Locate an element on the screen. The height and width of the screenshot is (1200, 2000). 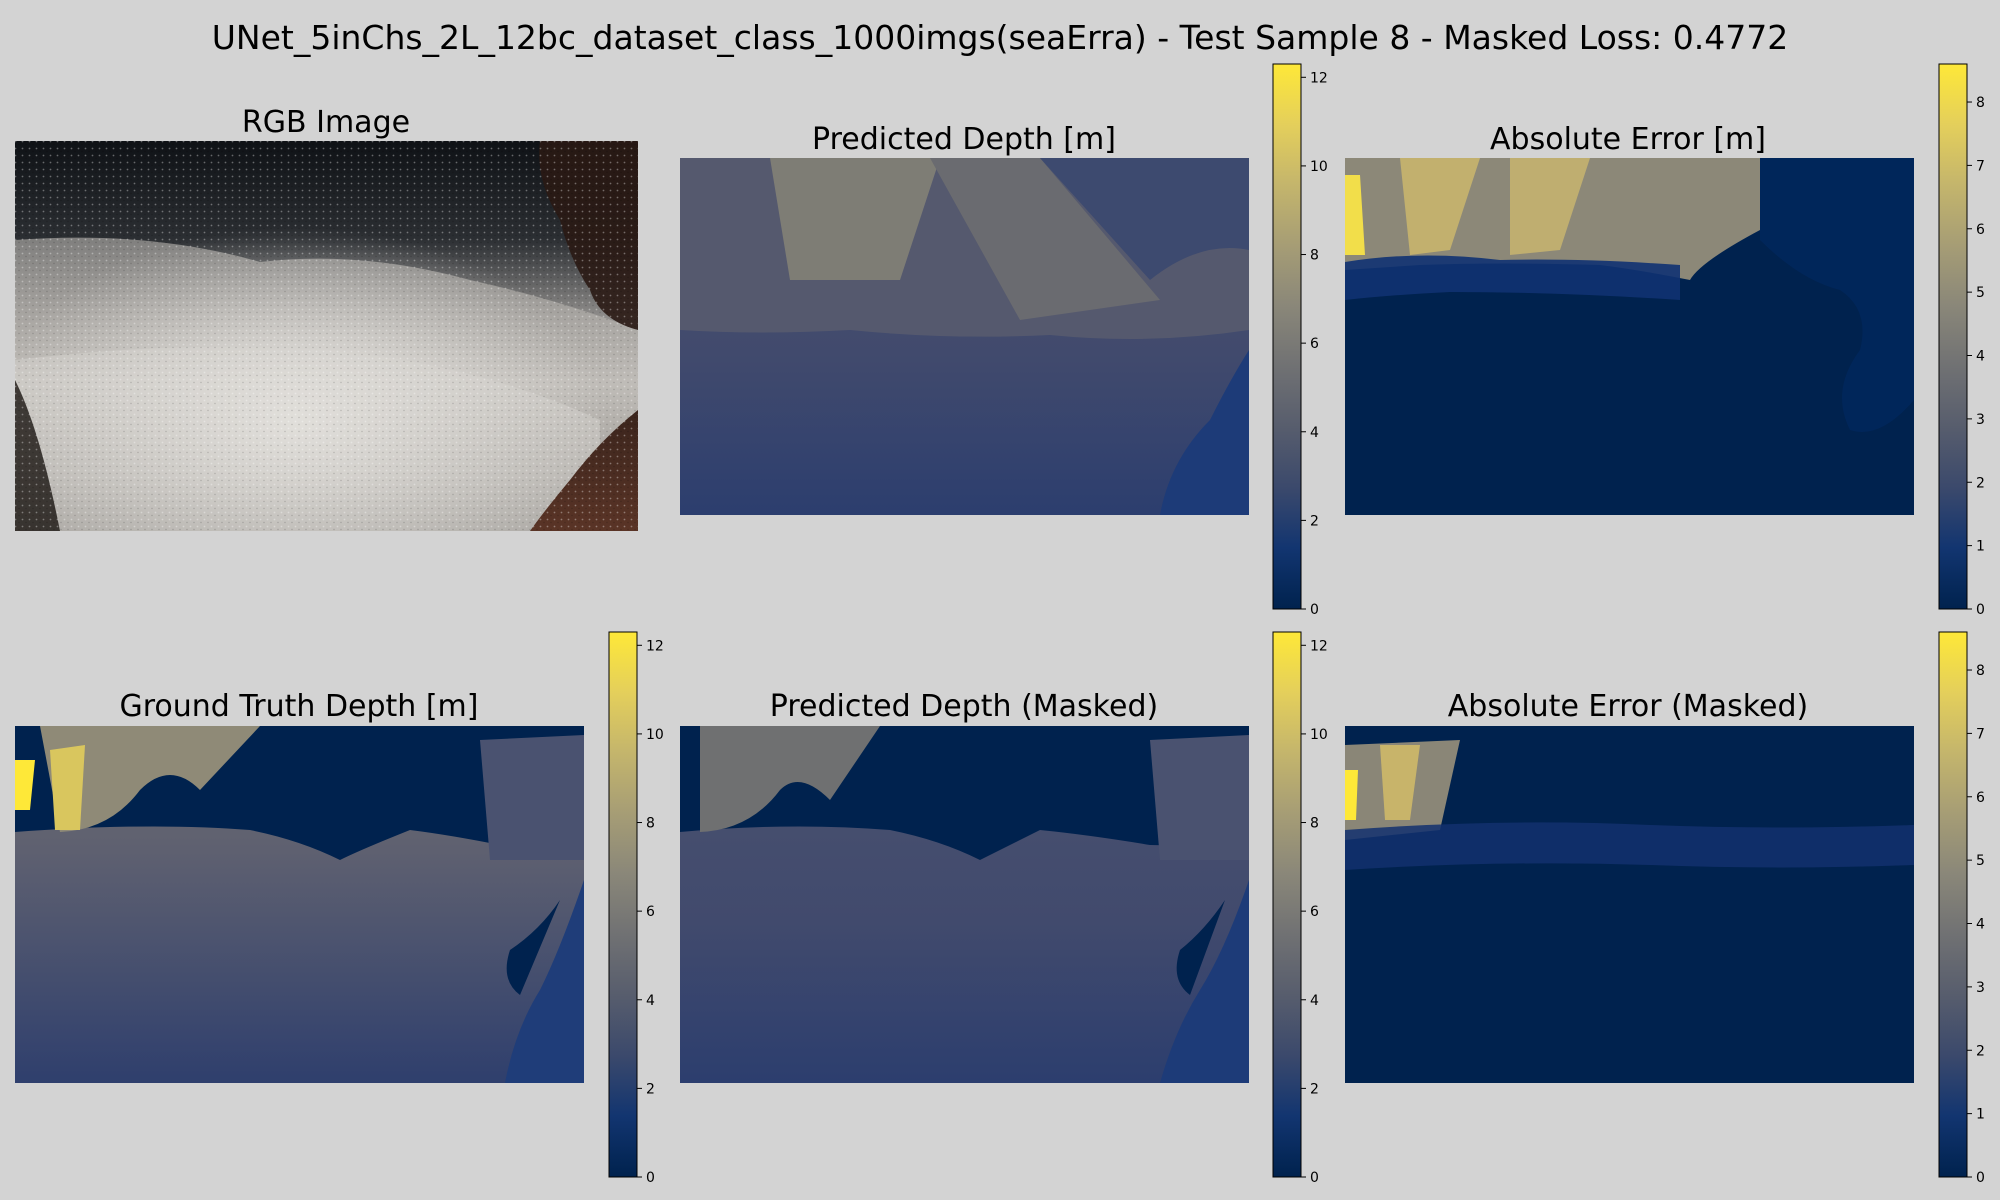
colorbar-absolute-error-masked: 0 1 2 3 4 5 6 7 8 is located at coordinates (1961, 908).